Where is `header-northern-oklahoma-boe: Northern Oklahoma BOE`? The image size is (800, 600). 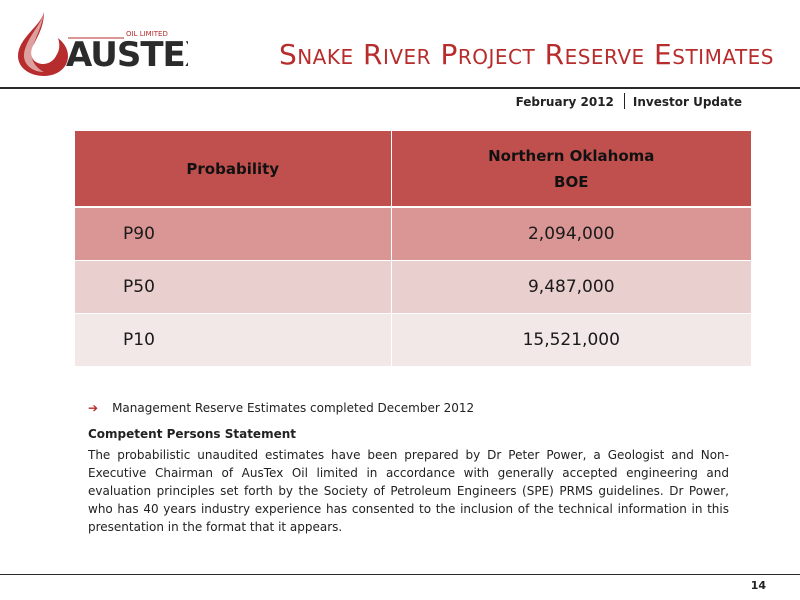 header-northern-oklahoma-boe: Northern Oklahoma BOE is located at coordinates (571, 169).